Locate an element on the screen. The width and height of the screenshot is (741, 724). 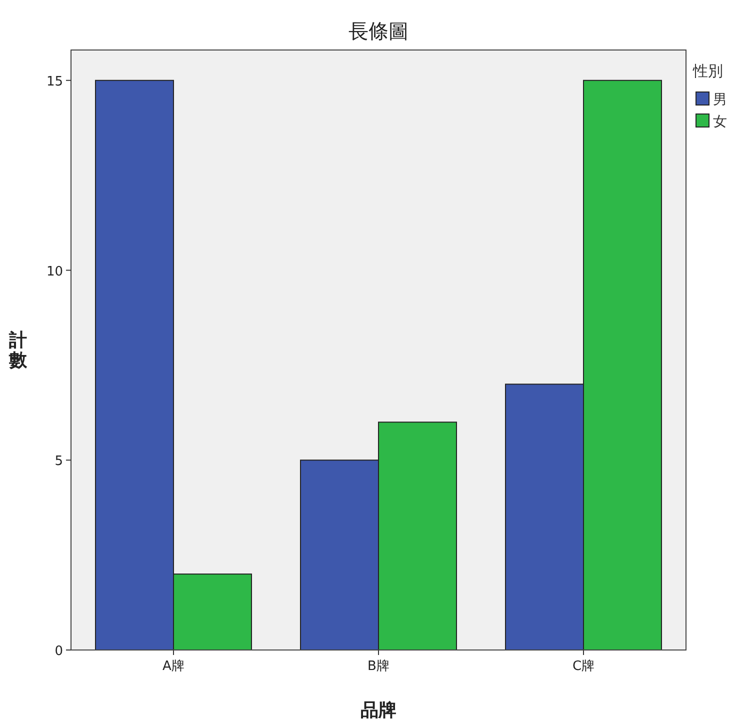
chart-title: 長條圖 is located at coordinates (378, 31).